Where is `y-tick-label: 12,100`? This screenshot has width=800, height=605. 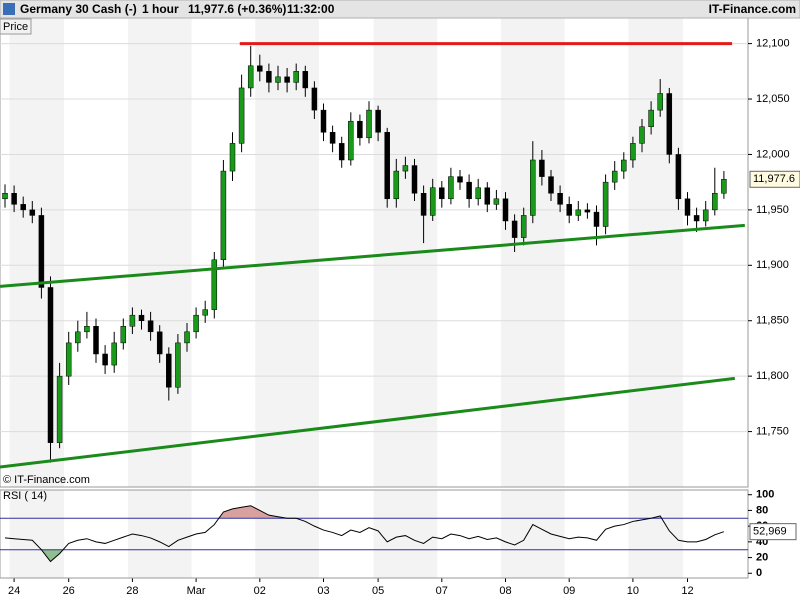 y-tick-label: 12,100 is located at coordinates (773, 44).